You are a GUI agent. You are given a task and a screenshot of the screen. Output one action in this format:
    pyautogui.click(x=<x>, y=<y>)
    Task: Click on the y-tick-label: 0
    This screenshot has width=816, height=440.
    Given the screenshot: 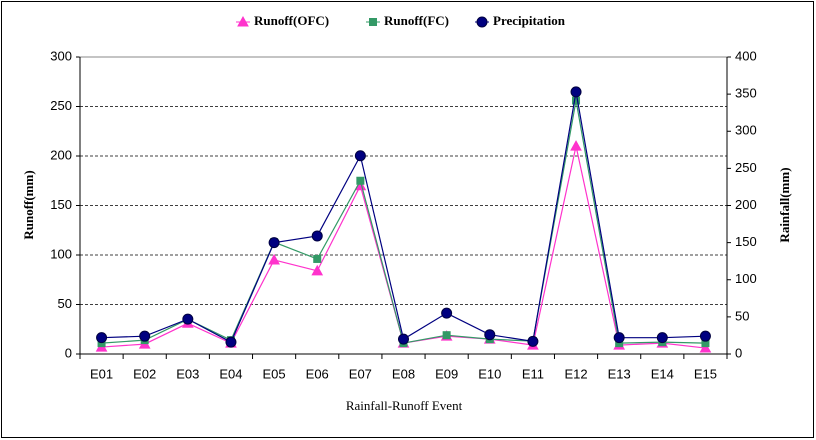 What is the action you would take?
    pyautogui.click(x=68, y=352)
    